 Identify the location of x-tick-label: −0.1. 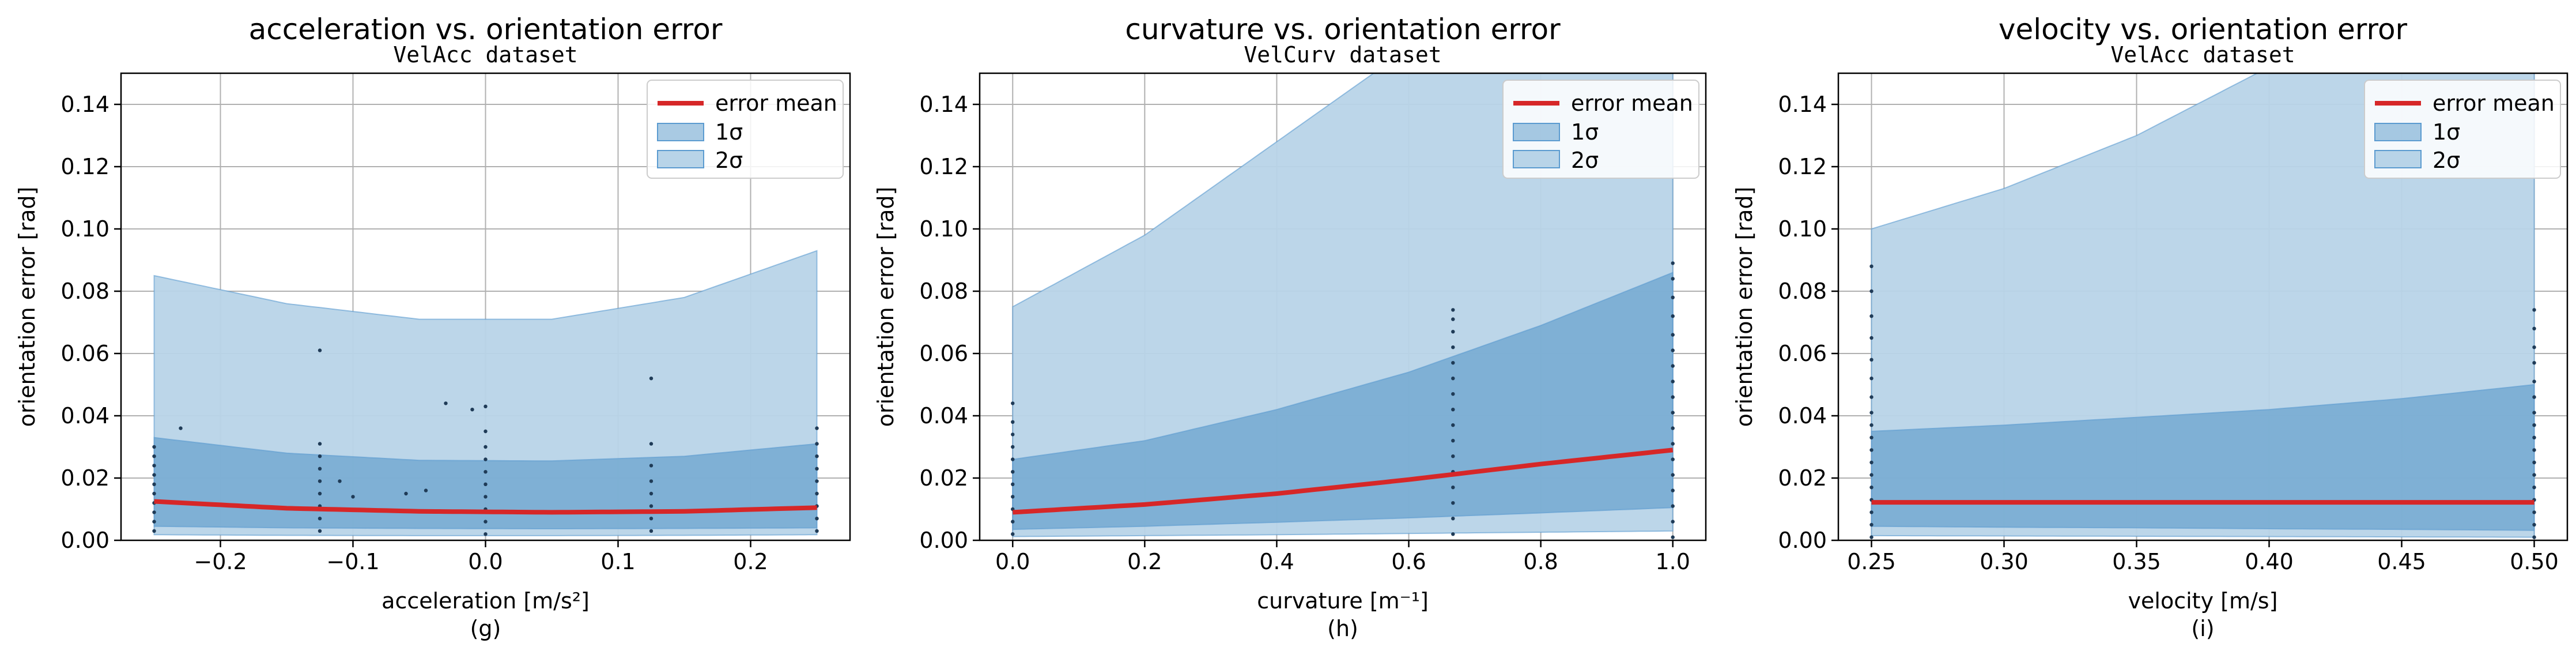
(352, 561).